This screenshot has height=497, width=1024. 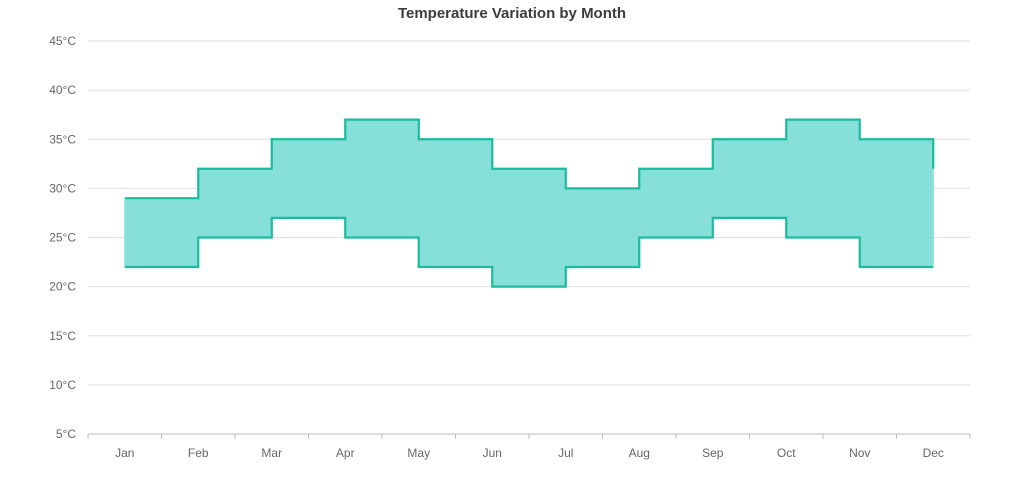 What do you see at coordinates (859, 453) in the screenshot?
I see `x-tick-label: Nov` at bounding box center [859, 453].